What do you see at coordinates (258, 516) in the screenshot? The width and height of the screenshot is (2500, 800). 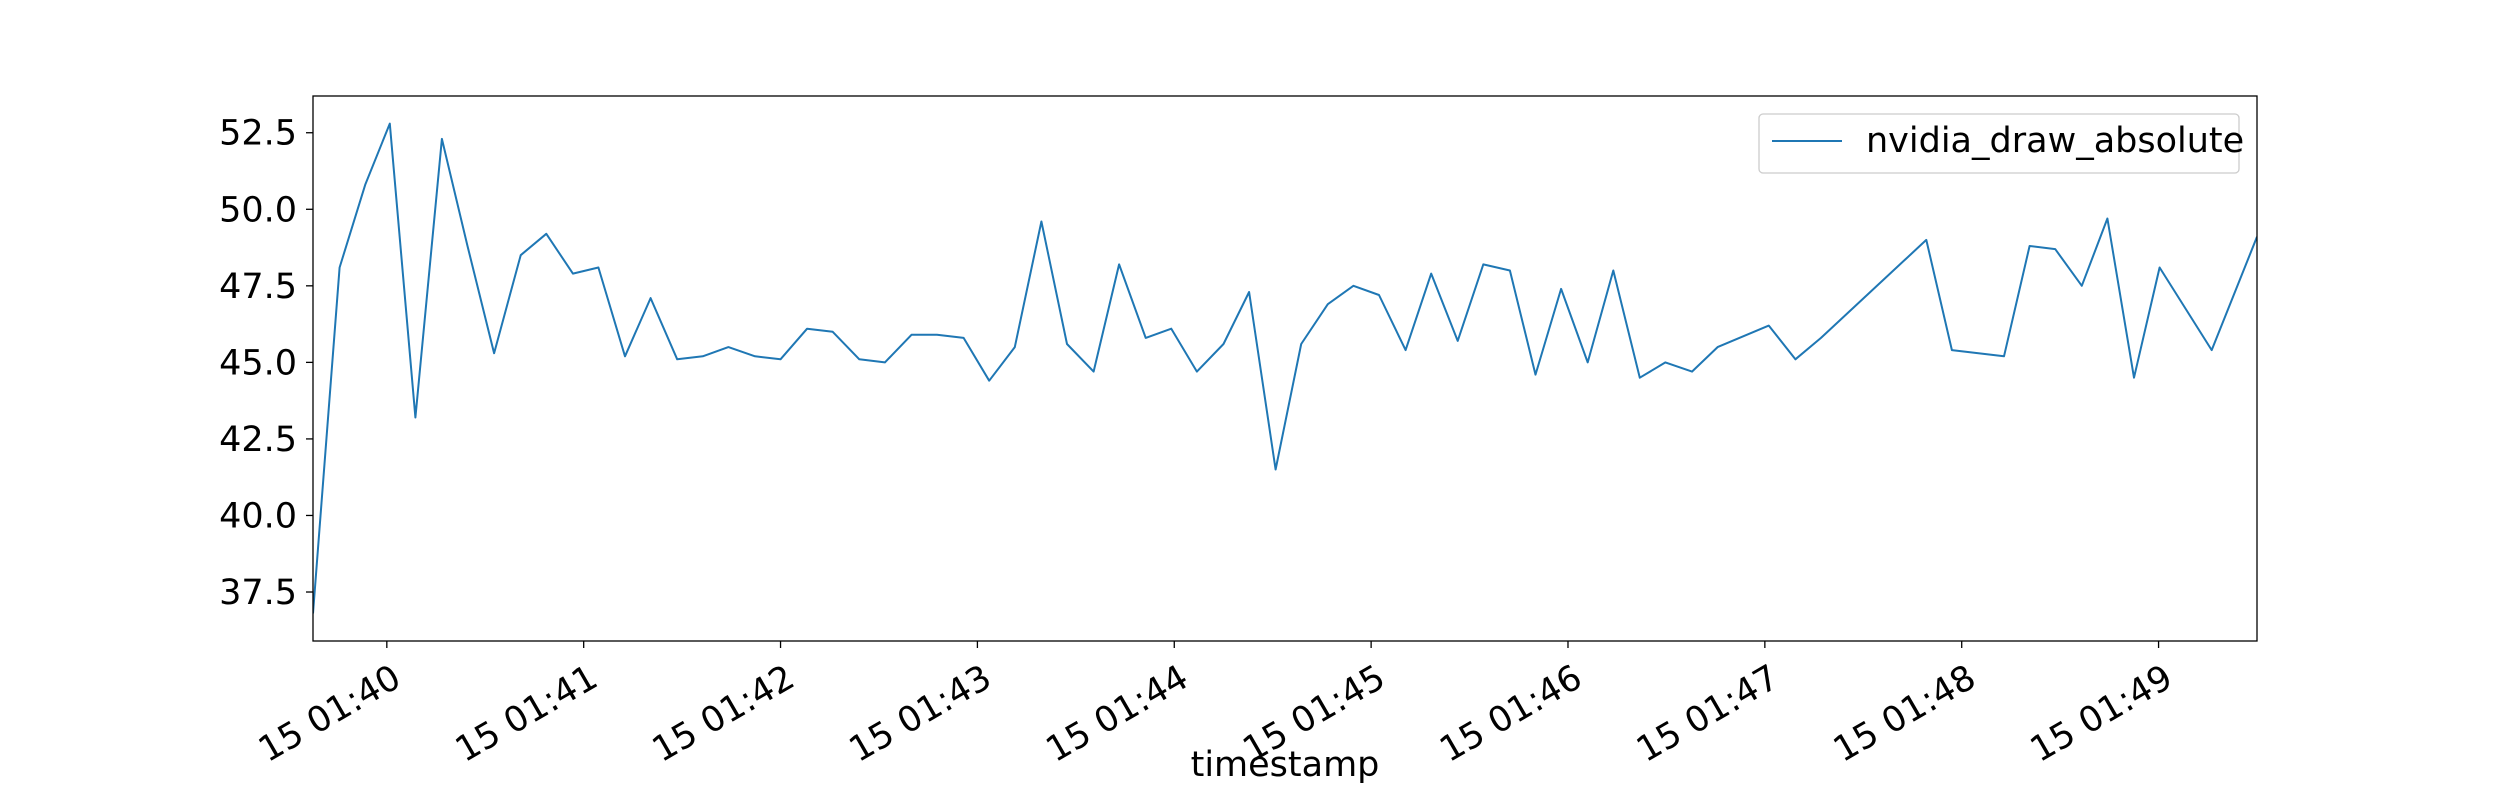 I see `y-tick-label: 40.0` at bounding box center [258, 516].